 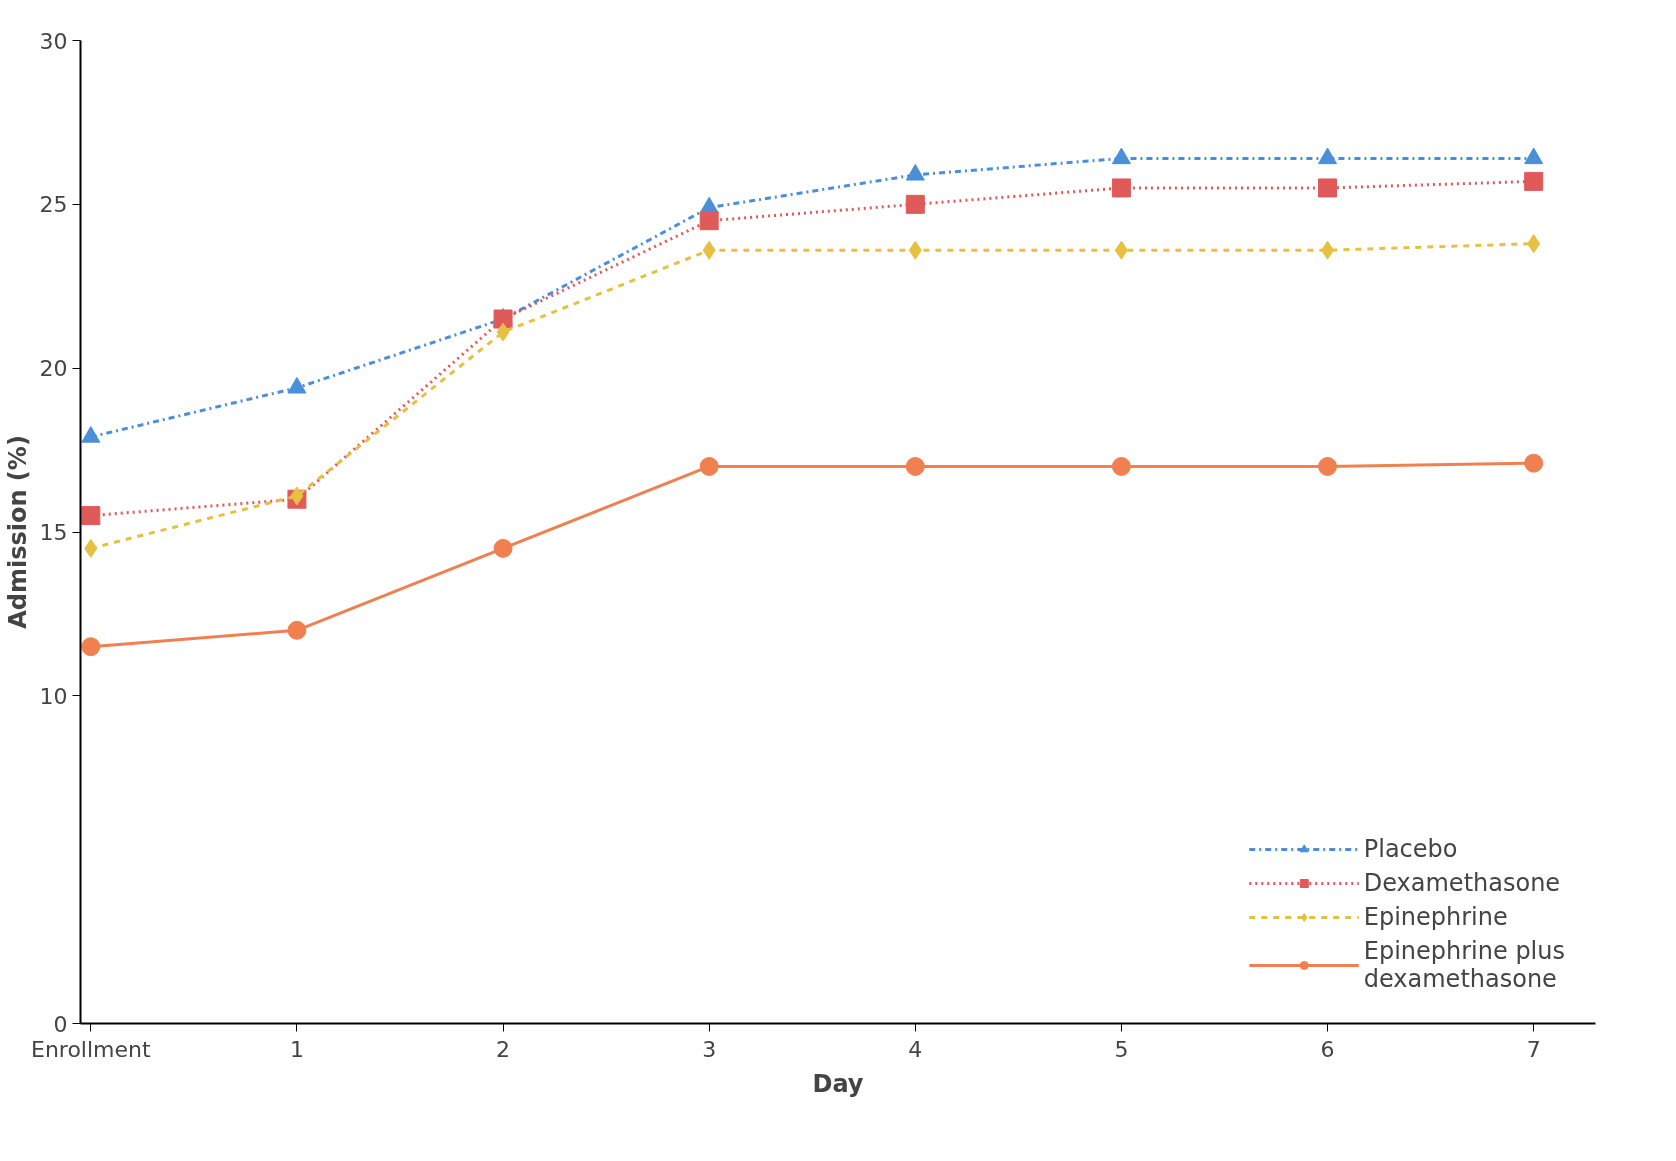 What do you see at coordinates (53, 369) in the screenshot?
I see `y-tick-label: 20` at bounding box center [53, 369].